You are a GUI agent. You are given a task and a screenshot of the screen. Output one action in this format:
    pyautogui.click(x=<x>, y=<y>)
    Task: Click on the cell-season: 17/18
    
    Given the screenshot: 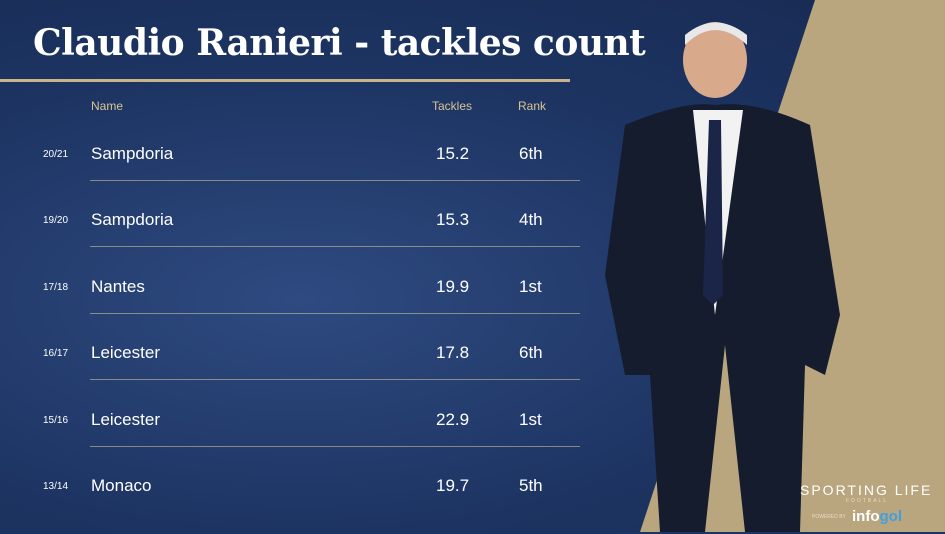 What is the action you would take?
    pyautogui.click(x=56, y=287)
    